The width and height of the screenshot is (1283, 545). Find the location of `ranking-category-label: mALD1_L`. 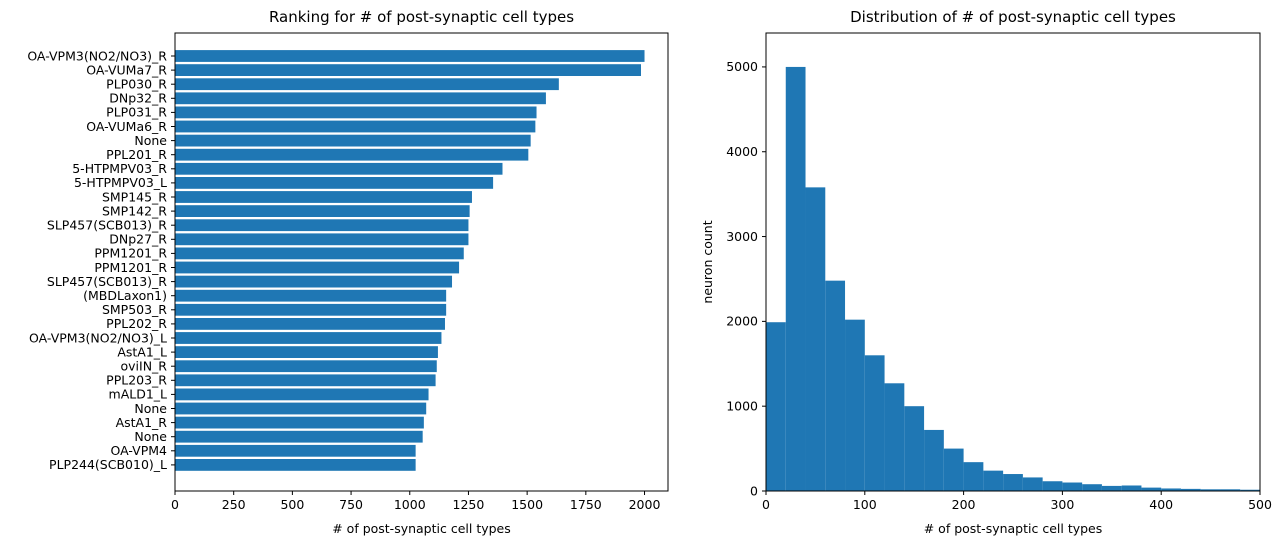

ranking-category-label: mALD1_L is located at coordinates (138, 394).